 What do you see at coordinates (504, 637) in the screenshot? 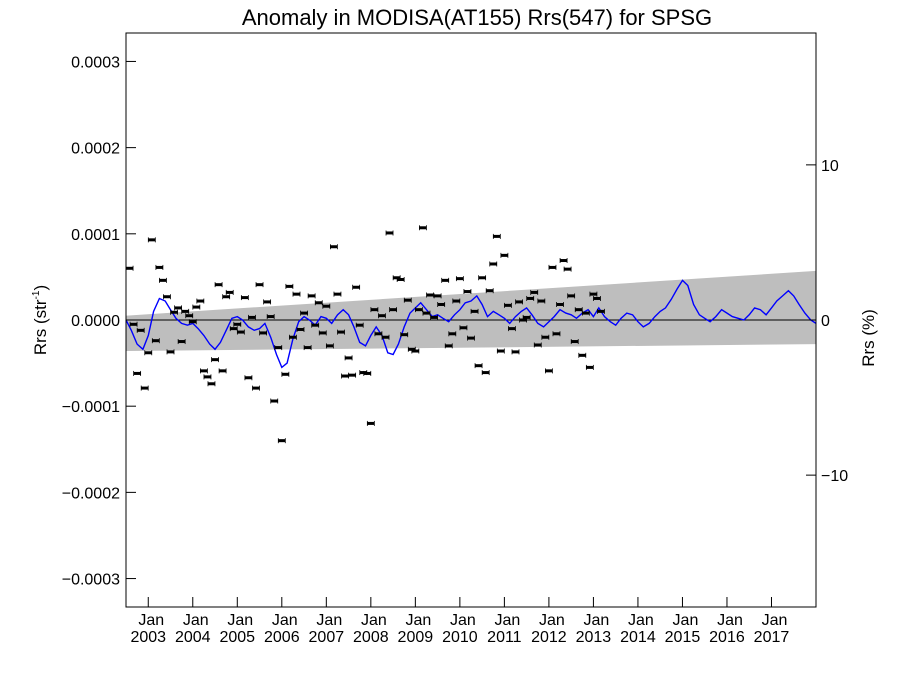
I see `x-tick-year-label: 2011` at bounding box center [504, 637].